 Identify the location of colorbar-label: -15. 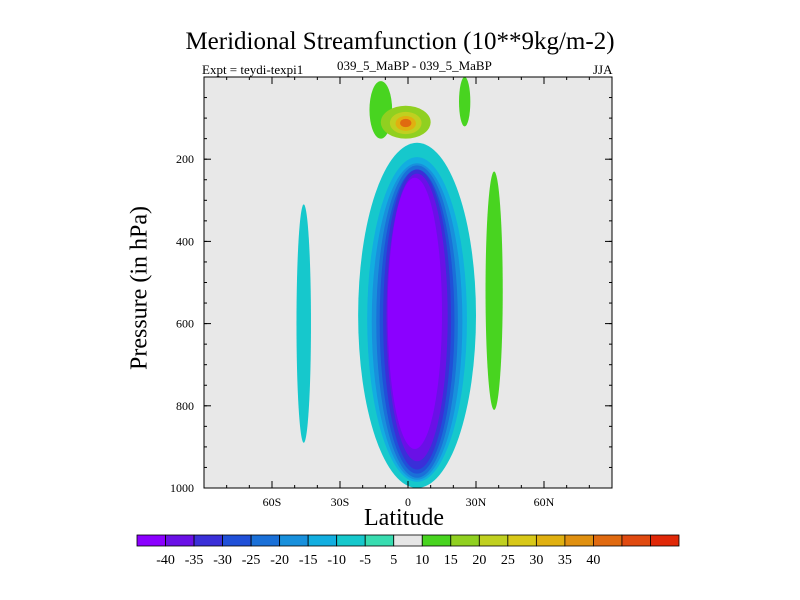
(308, 560).